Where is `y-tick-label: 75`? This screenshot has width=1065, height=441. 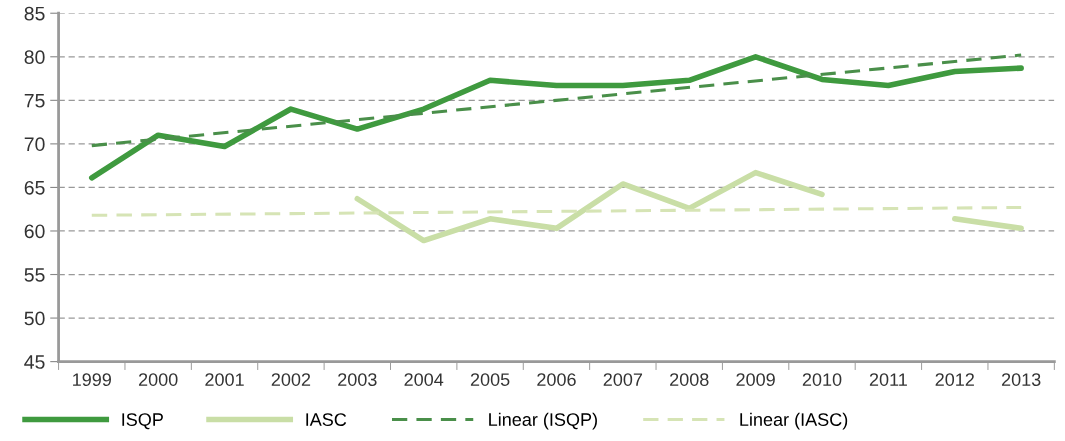
y-tick-label: 75 is located at coordinates (34, 101).